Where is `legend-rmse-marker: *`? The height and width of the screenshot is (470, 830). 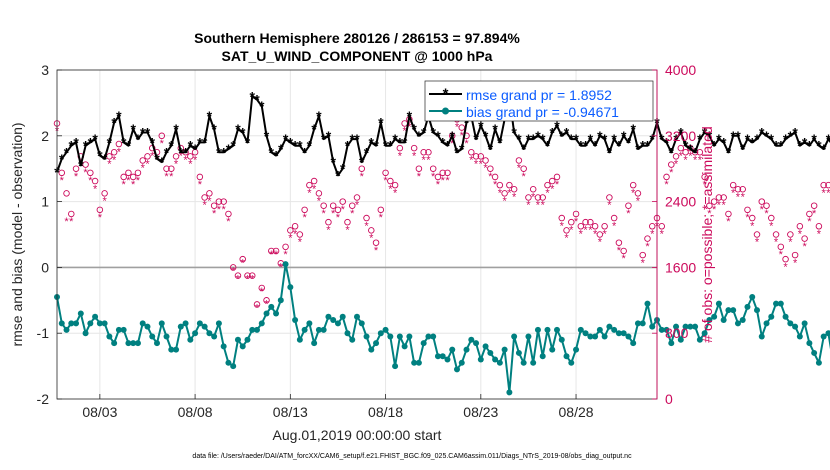 legend-rmse-marker: * is located at coordinates (446, 94).